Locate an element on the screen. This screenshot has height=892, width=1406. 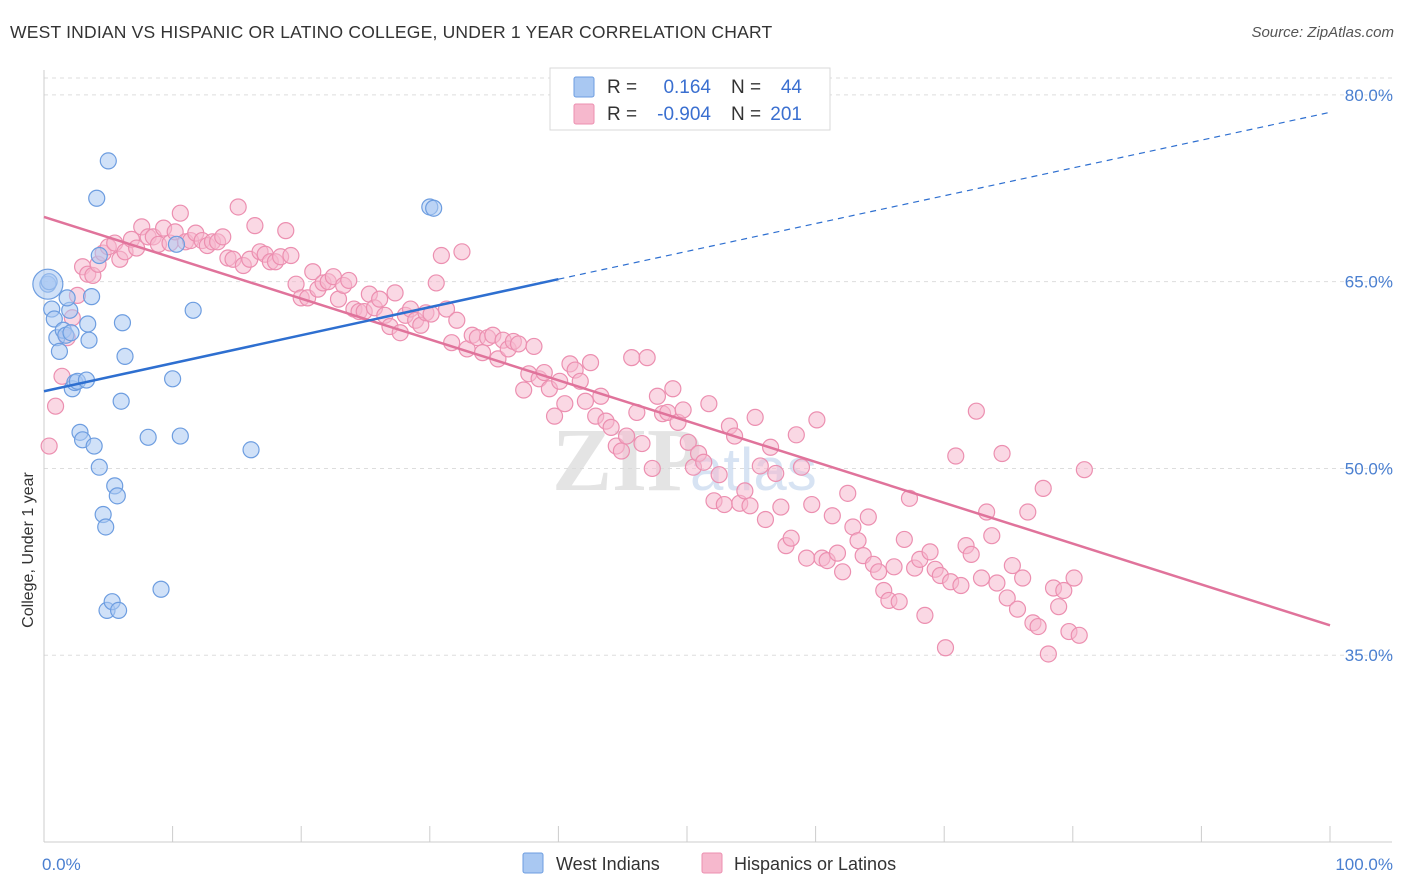
y-axis-label: College, Under 1 year is located at coordinates (28, 550).